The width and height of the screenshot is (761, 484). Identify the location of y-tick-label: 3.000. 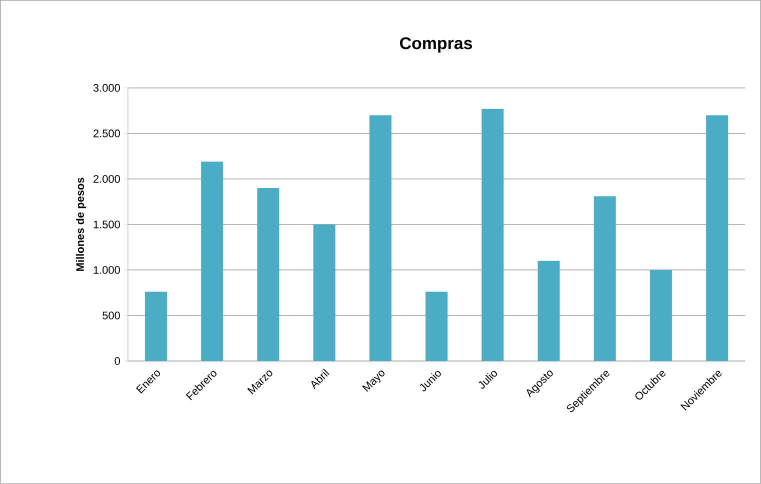
(106, 88).